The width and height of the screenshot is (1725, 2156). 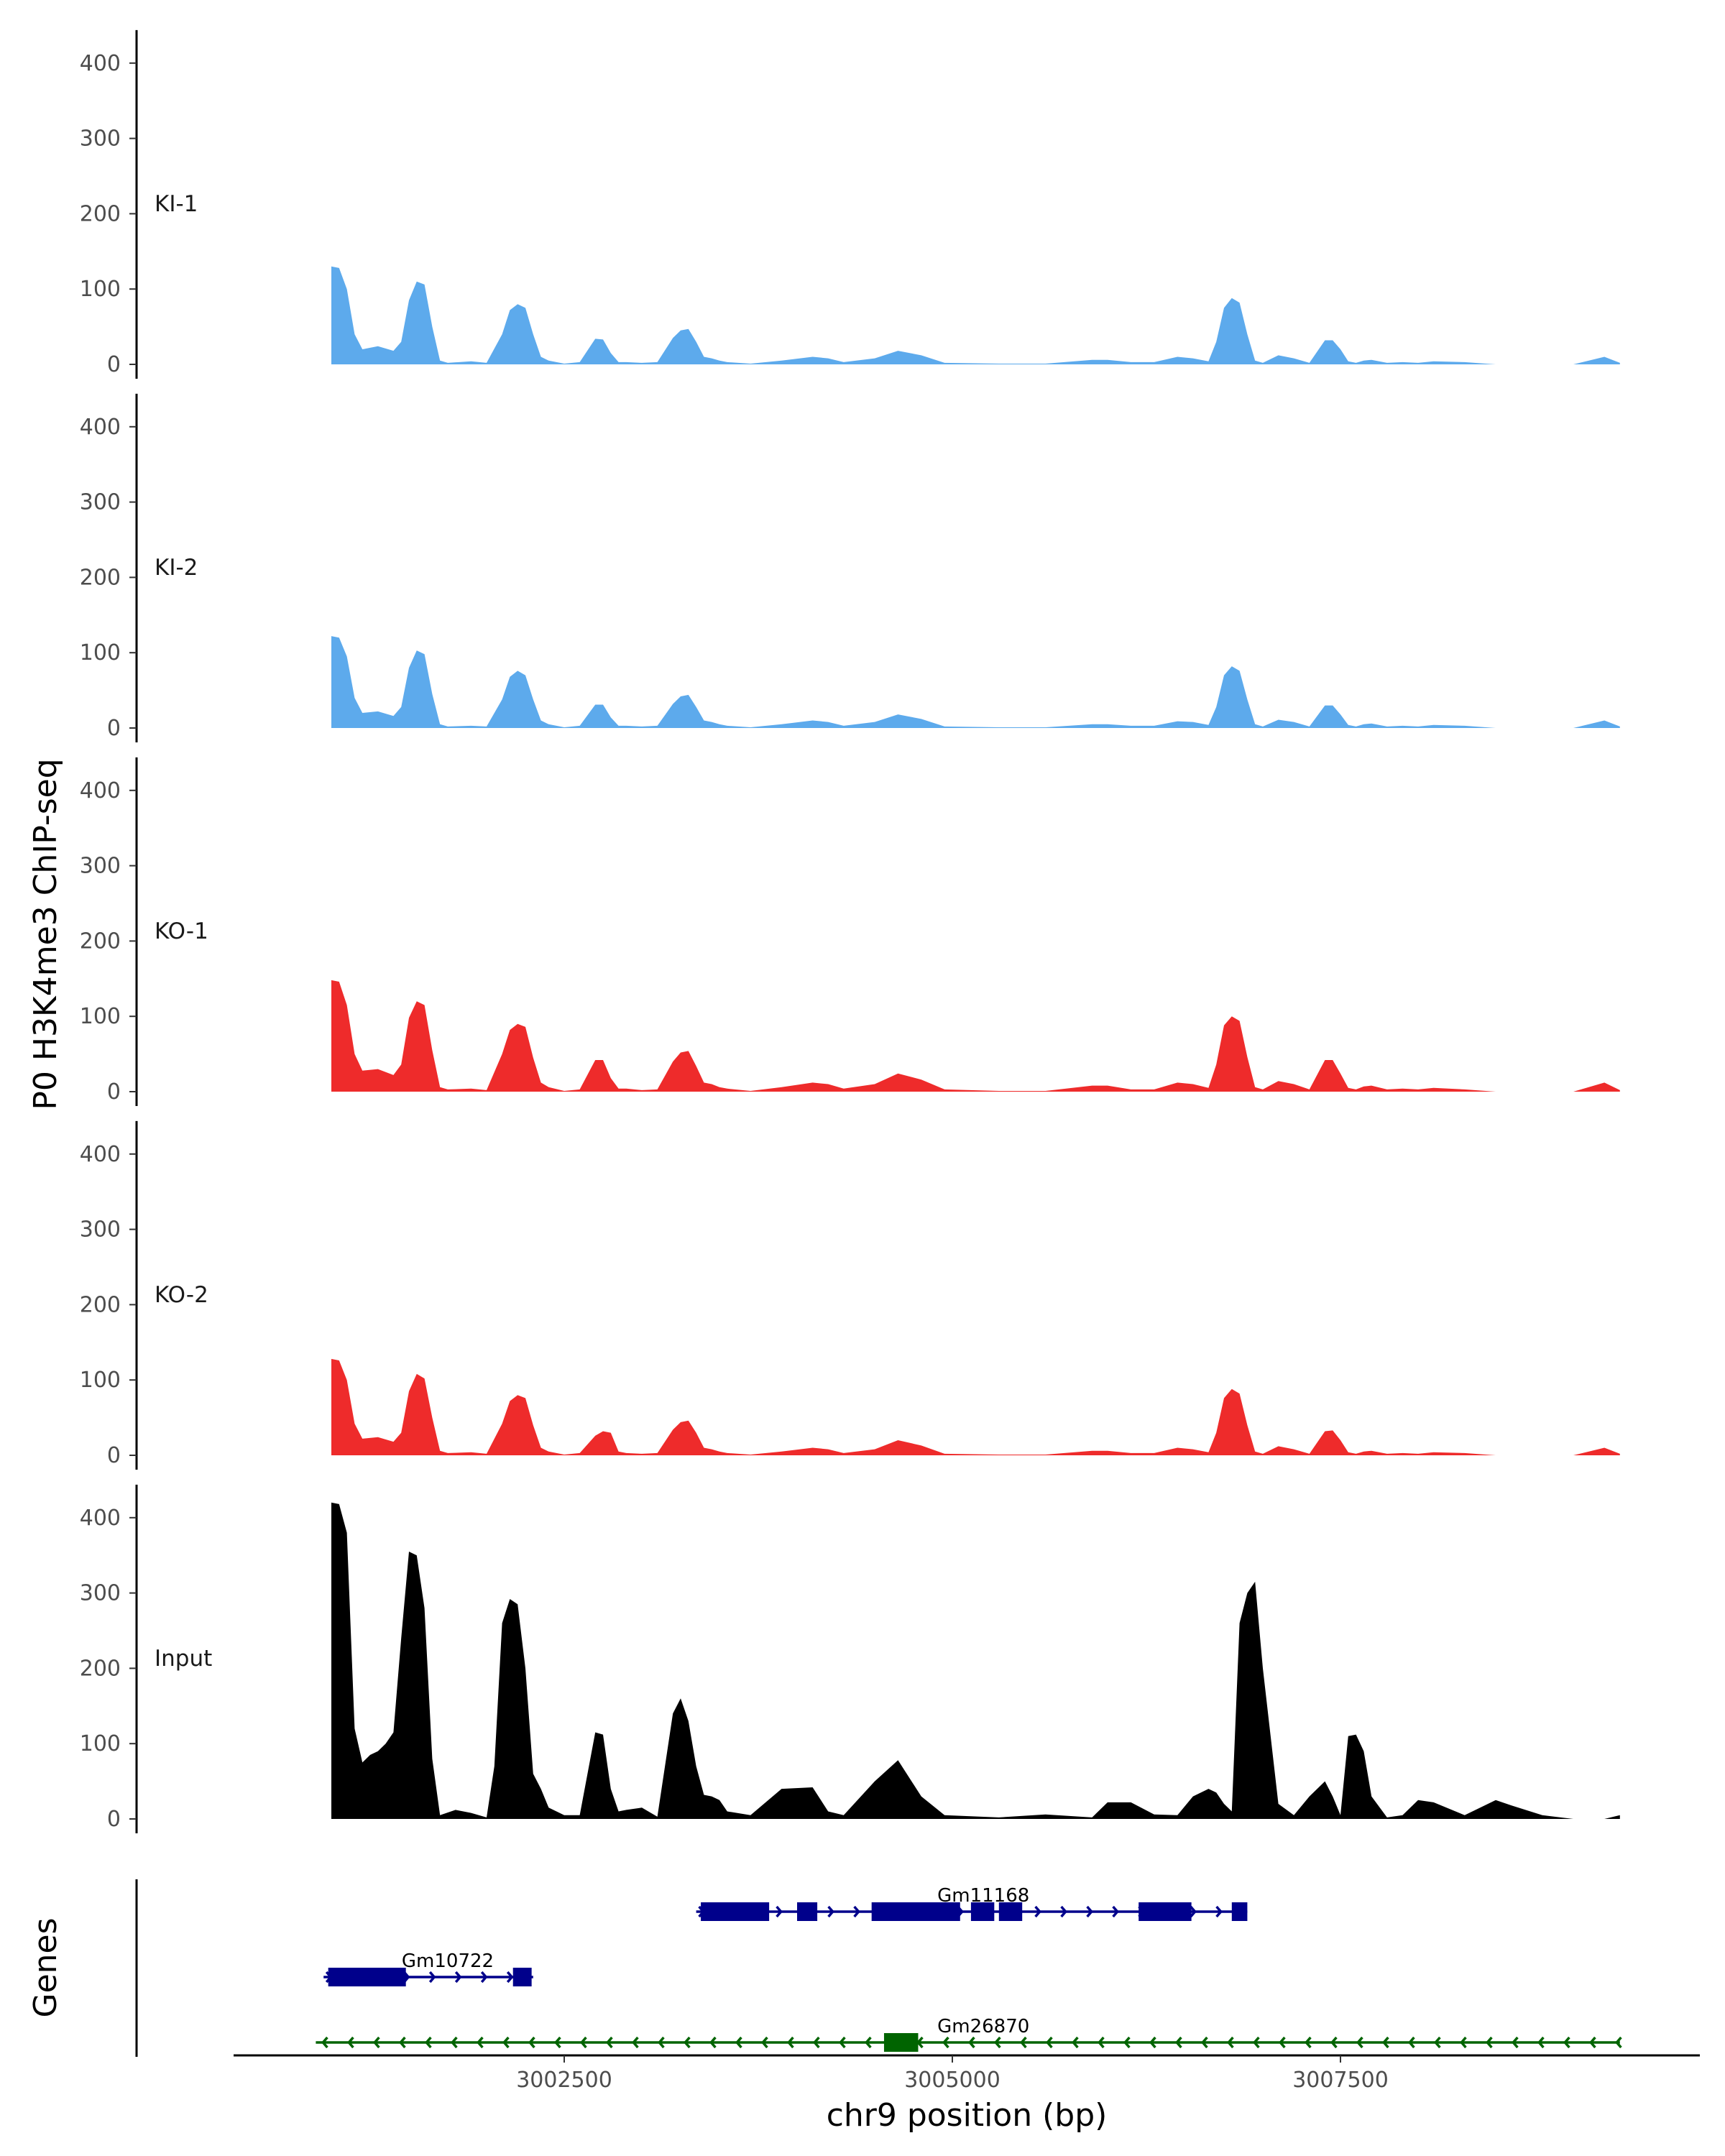 I want to click on gene-name-label: Gm26870, so click(x=983, y=2026).